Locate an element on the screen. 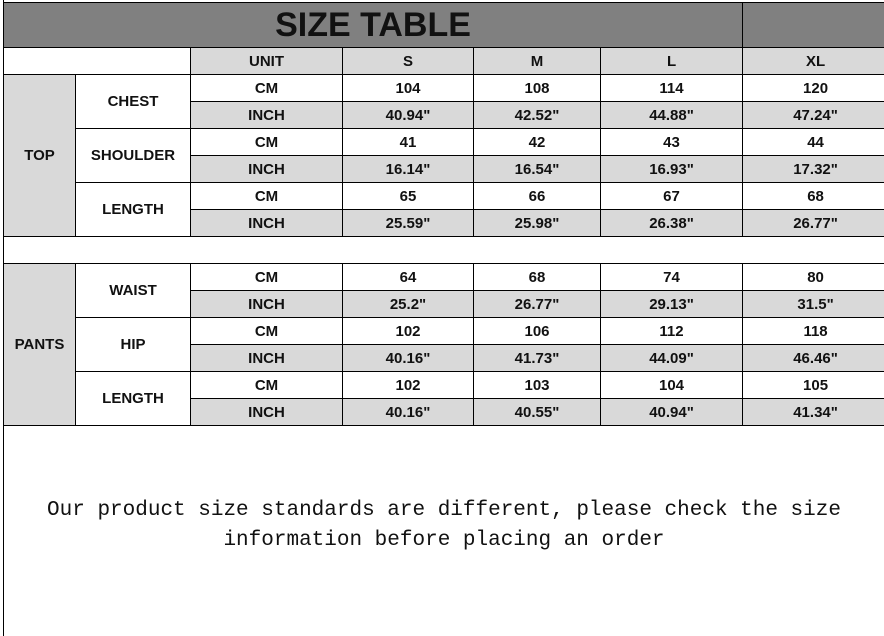  title-row: SIZE TABLE is located at coordinates (443, 25).